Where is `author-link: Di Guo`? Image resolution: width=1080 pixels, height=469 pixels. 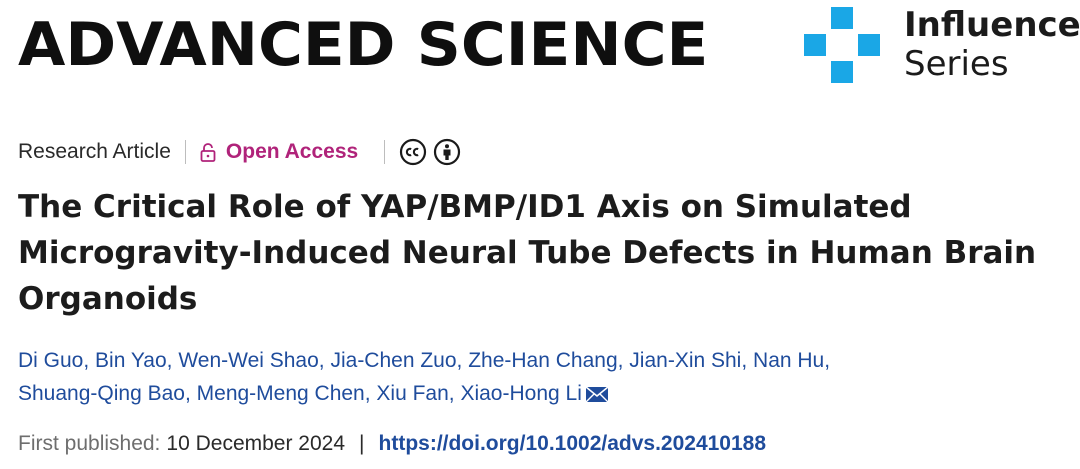 author-link: Di Guo is located at coordinates (51, 360).